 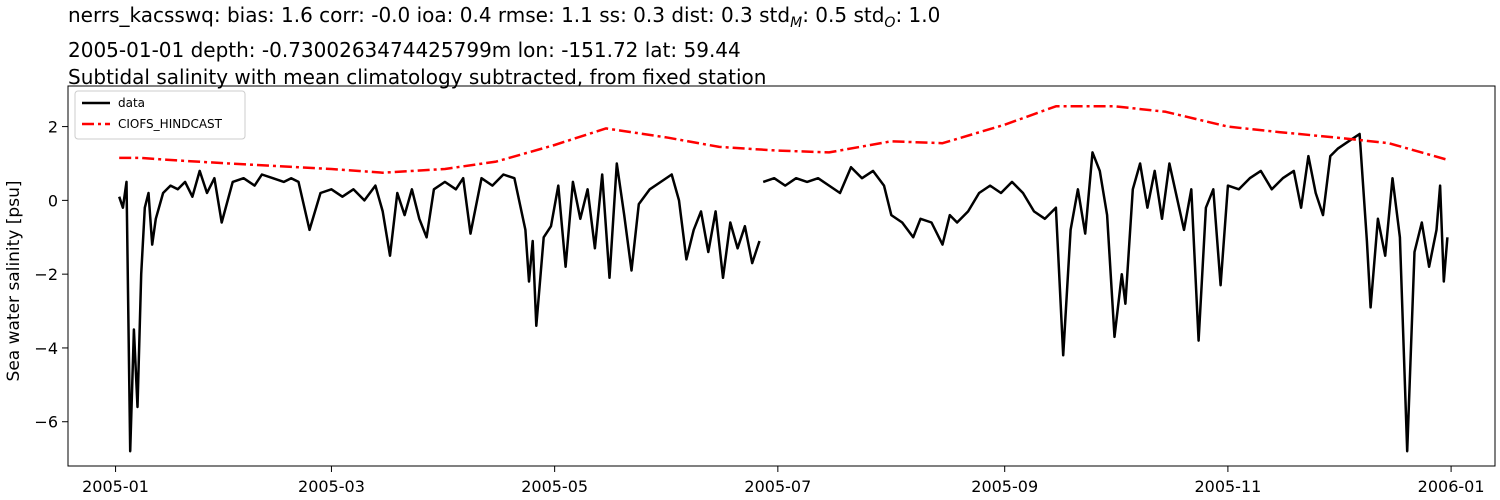 What do you see at coordinates (890, 23) in the screenshot?
I see `std-o-subscript: O` at bounding box center [890, 23].